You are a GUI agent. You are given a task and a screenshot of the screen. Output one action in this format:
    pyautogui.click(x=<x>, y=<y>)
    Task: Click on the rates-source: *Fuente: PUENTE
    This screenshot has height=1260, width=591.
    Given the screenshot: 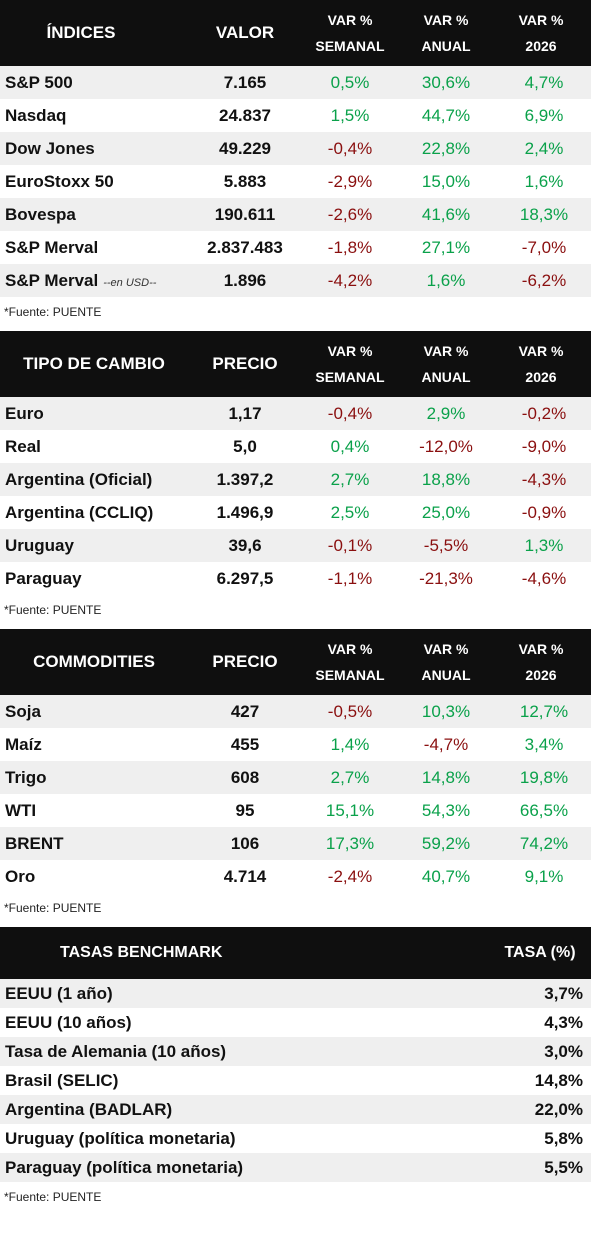 What is the action you would take?
    pyautogui.click(x=53, y=1197)
    